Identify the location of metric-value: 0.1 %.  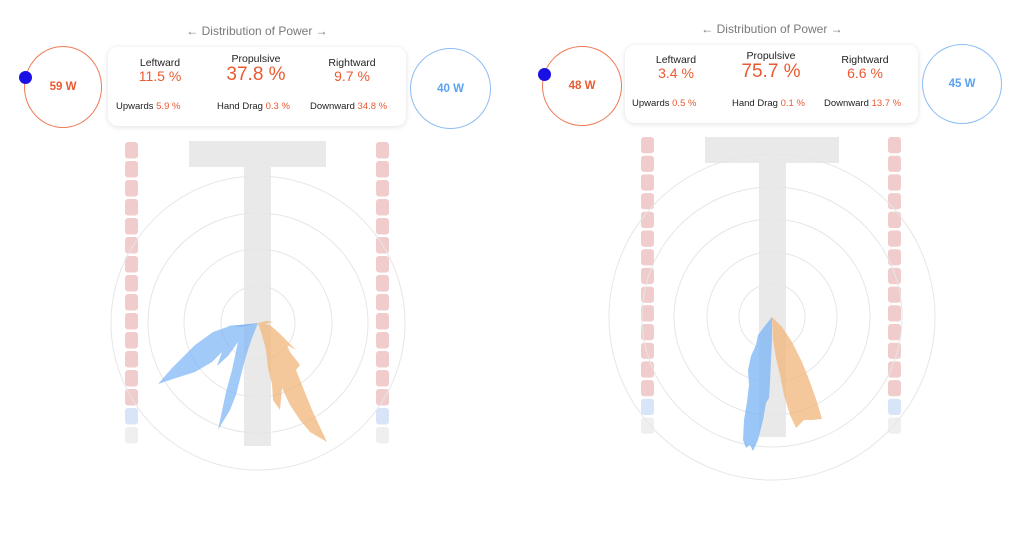
(792, 103).